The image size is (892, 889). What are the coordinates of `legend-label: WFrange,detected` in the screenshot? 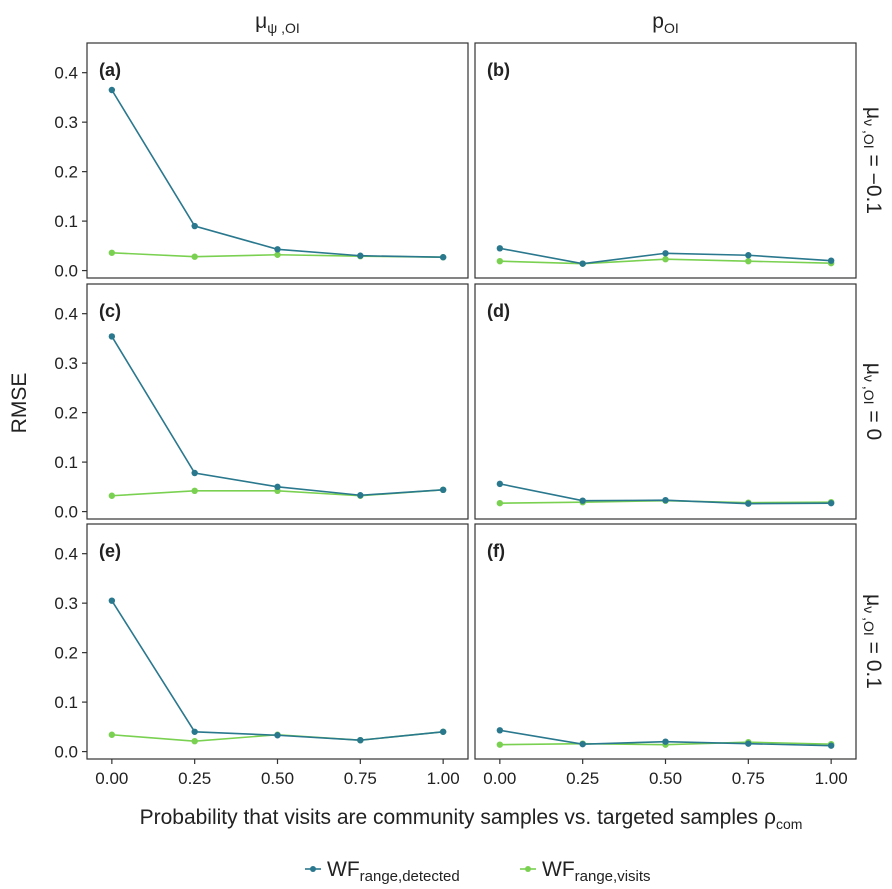 It's located at (393, 871).